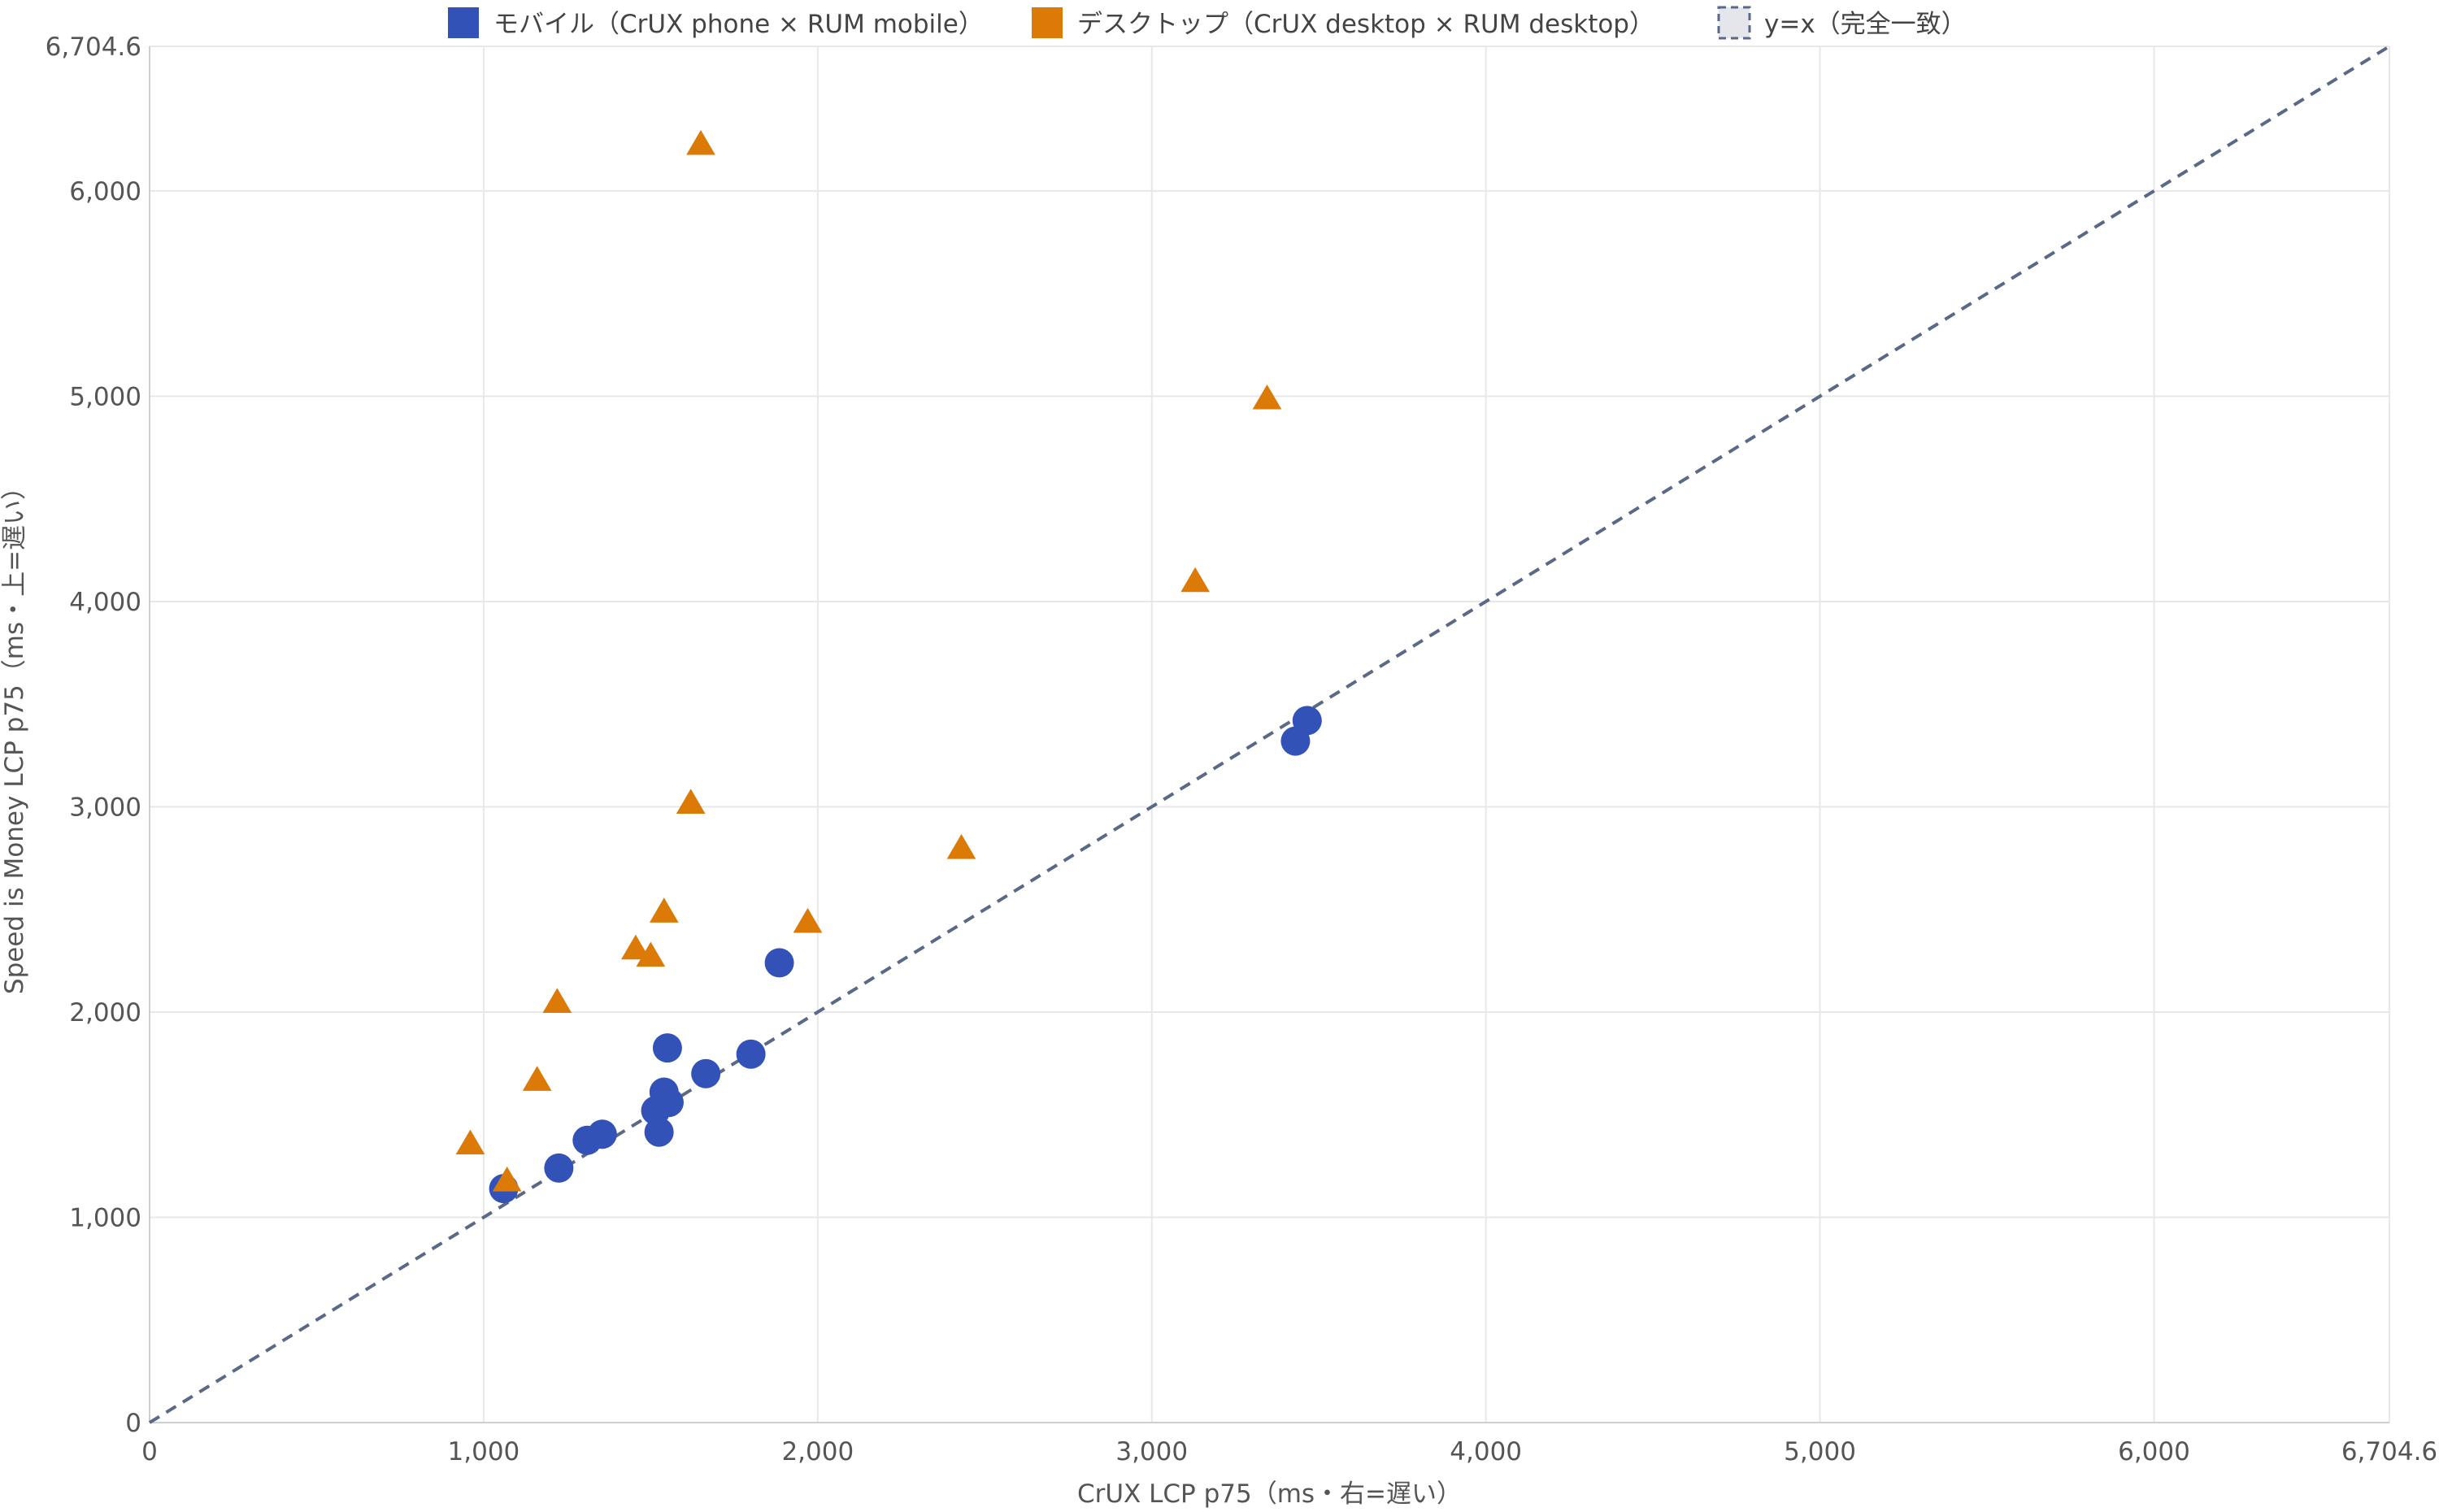  Describe the element at coordinates (1151, 1451) in the screenshot. I see `x-tick-label: 3,000` at that location.